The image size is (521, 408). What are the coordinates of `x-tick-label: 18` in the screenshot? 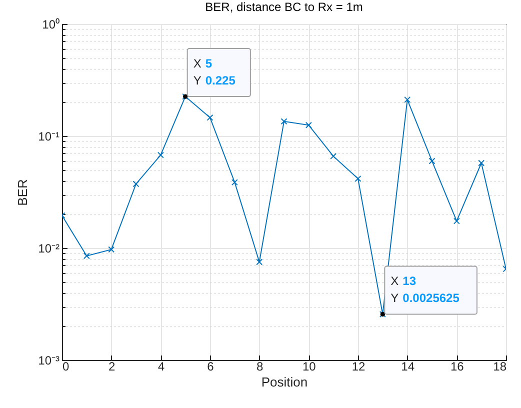 It's located at (500, 367).